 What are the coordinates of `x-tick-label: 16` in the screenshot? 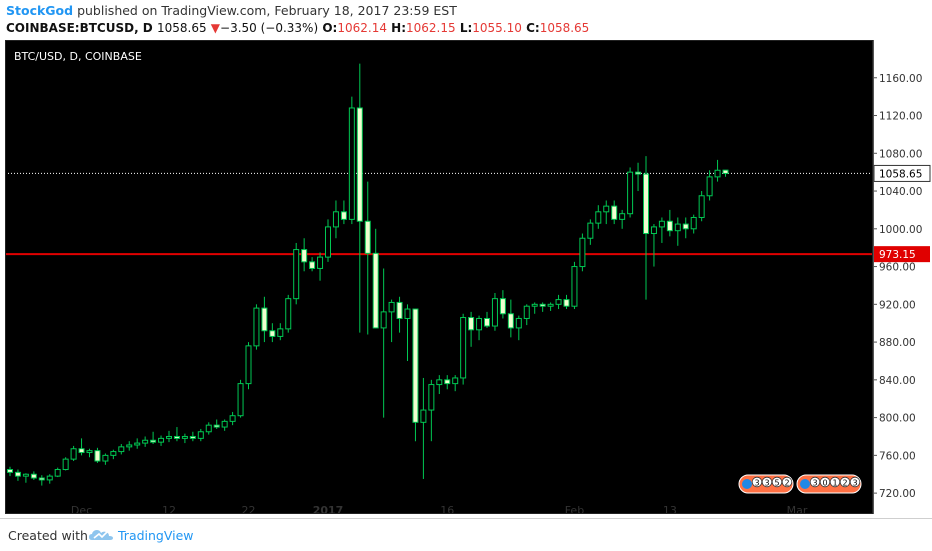 It's located at (447, 510).